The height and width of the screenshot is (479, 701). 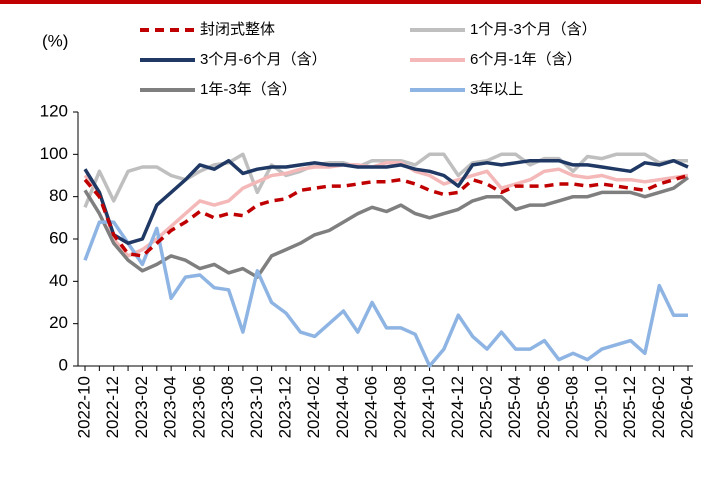 What do you see at coordinates (350, 2) in the screenshot?
I see `header-bar` at bounding box center [350, 2].